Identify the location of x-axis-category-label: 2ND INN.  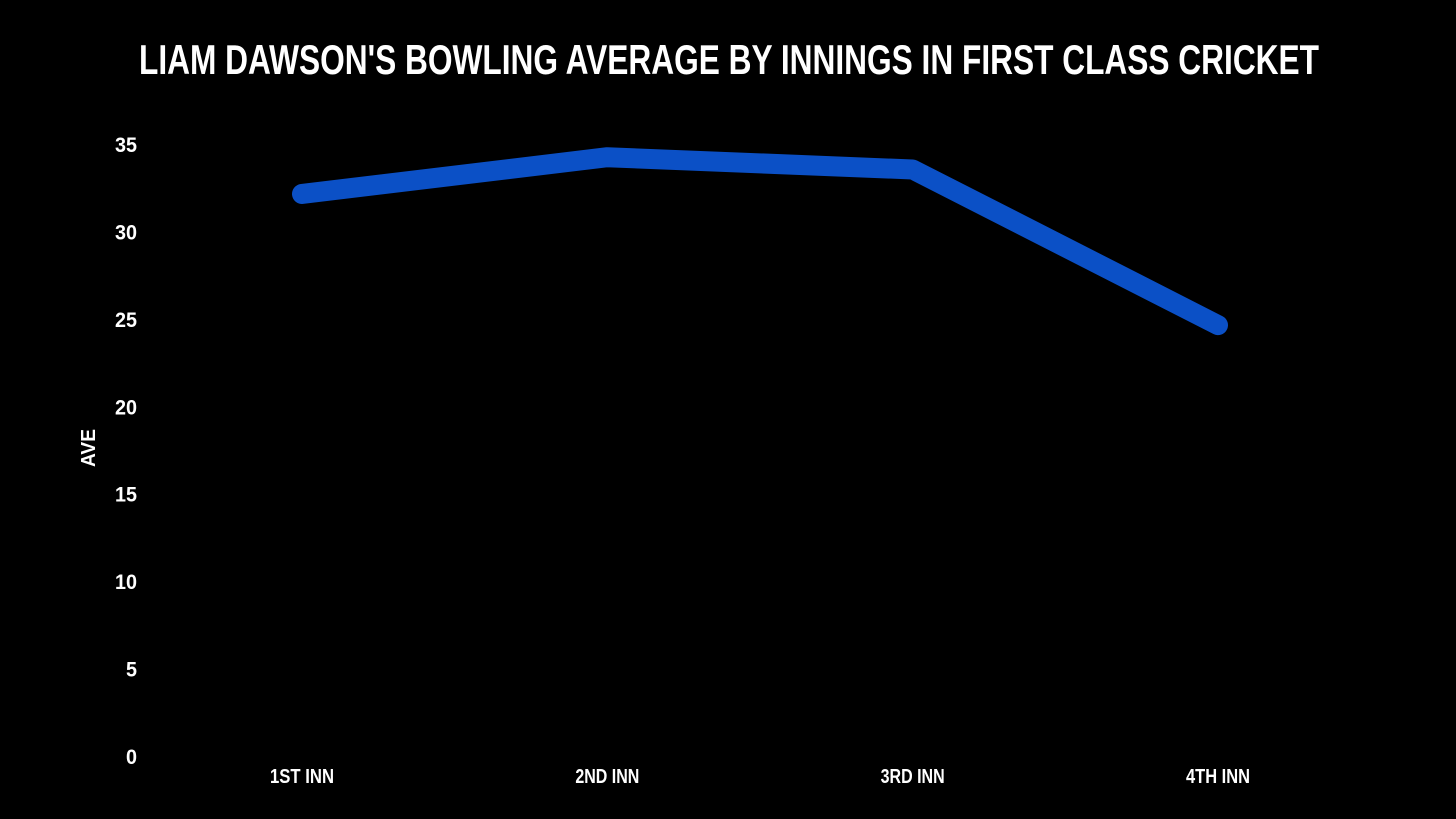
(607, 777).